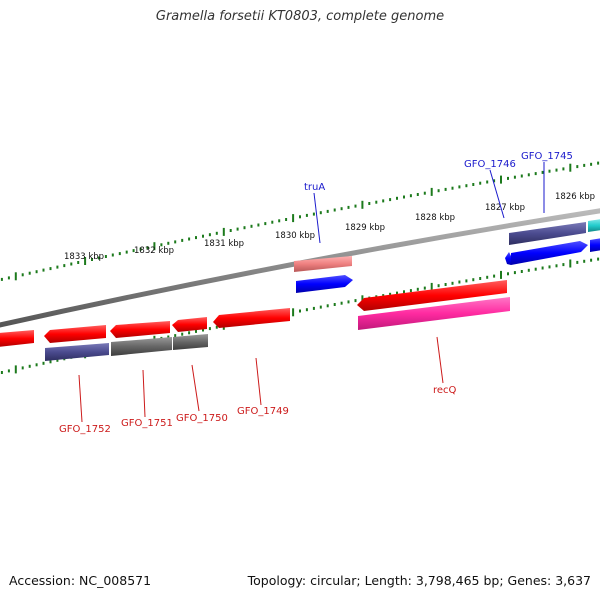  Describe the element at coordinates (365, 228) in the screenshot. I see `scale-label-1829: 1829 kbp` at that location.